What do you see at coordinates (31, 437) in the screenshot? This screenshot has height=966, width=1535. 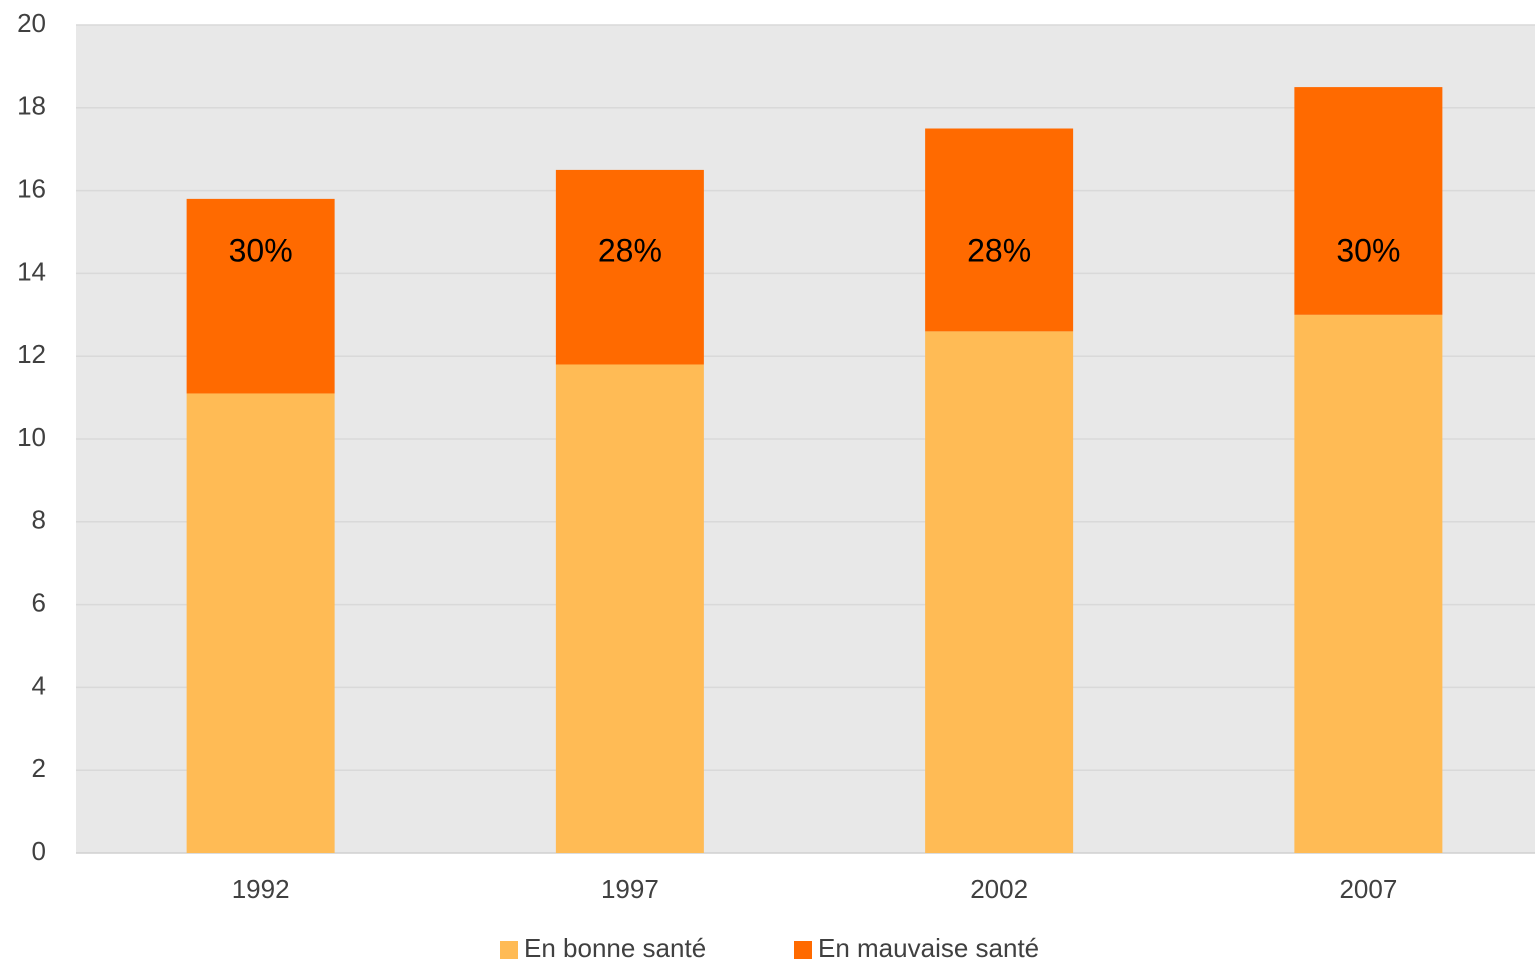 I see `y-tick-label: 10` at bounding box center [31, 437].